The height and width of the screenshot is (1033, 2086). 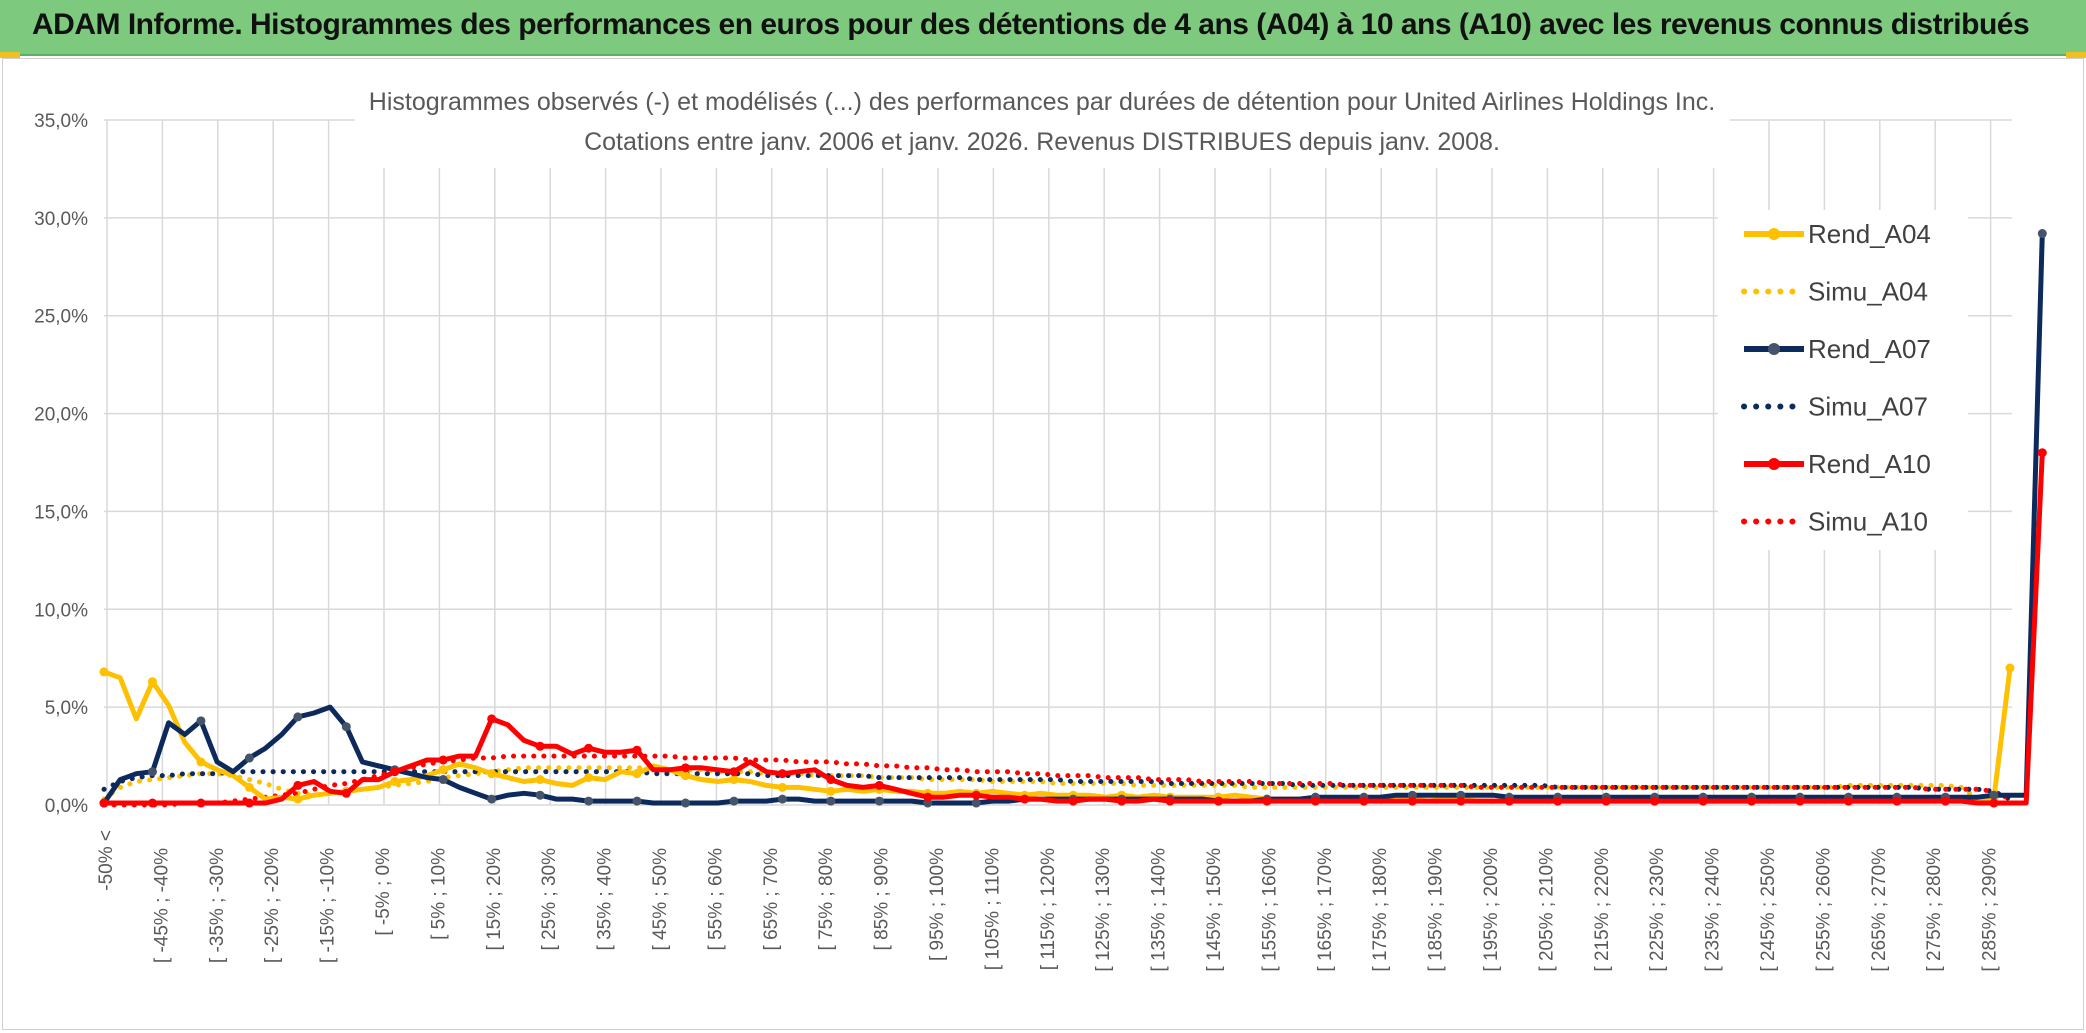 What do you see at coordinates (882, 899) in the screenshot?
I see `x-tick-label: [ 85% ; 90%` at bounding box center [882, 899].